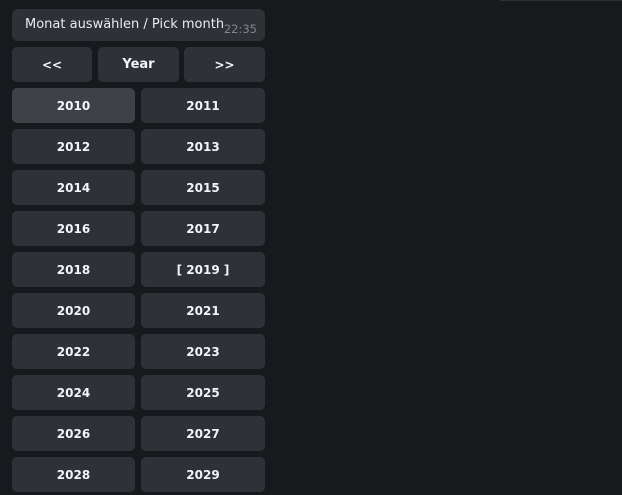  I want to click on year-button: 2013, so click(203, 146).